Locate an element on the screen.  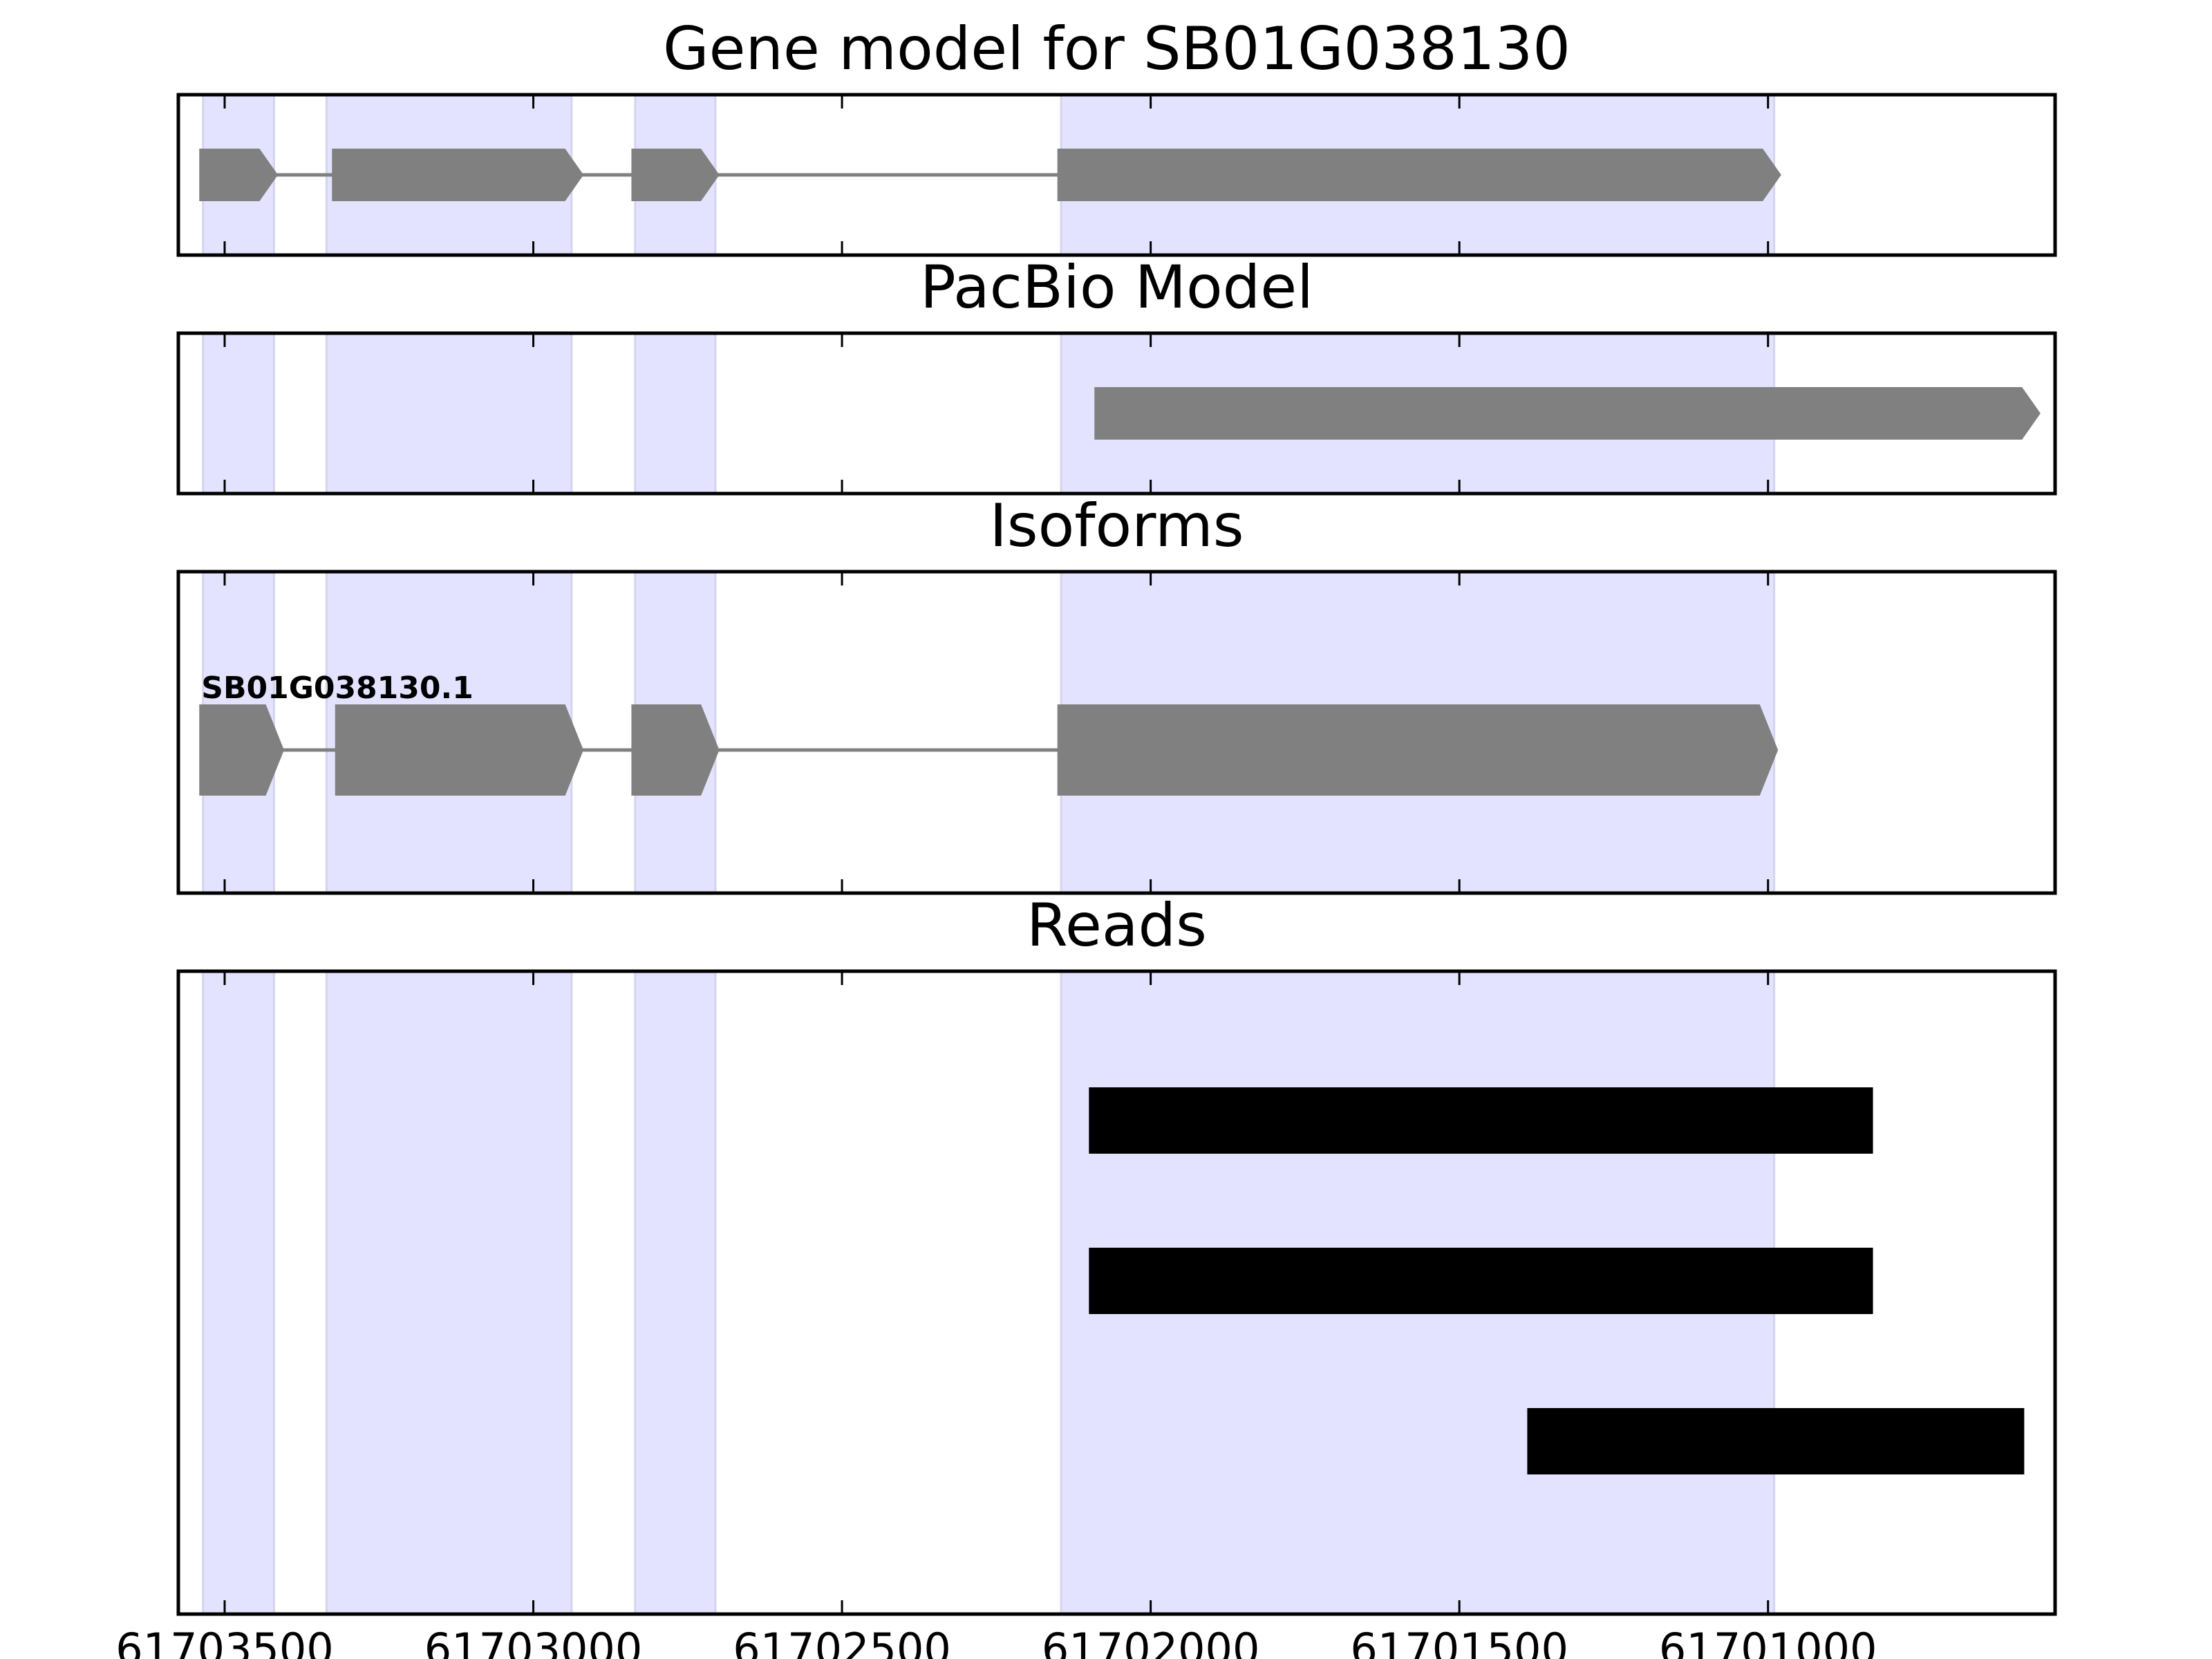
panel-title: PacBio Model is located at coordinates (1117, 287).